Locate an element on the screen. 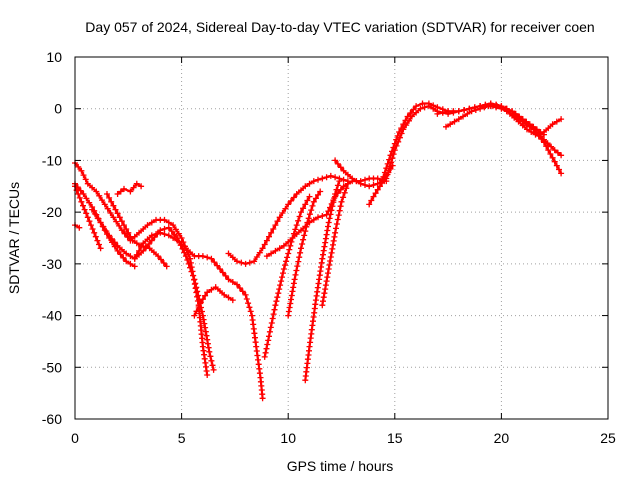 The width and height of the screenshot is (640, 480). x-tick-label: 25 is located at coordinates (608, 438).